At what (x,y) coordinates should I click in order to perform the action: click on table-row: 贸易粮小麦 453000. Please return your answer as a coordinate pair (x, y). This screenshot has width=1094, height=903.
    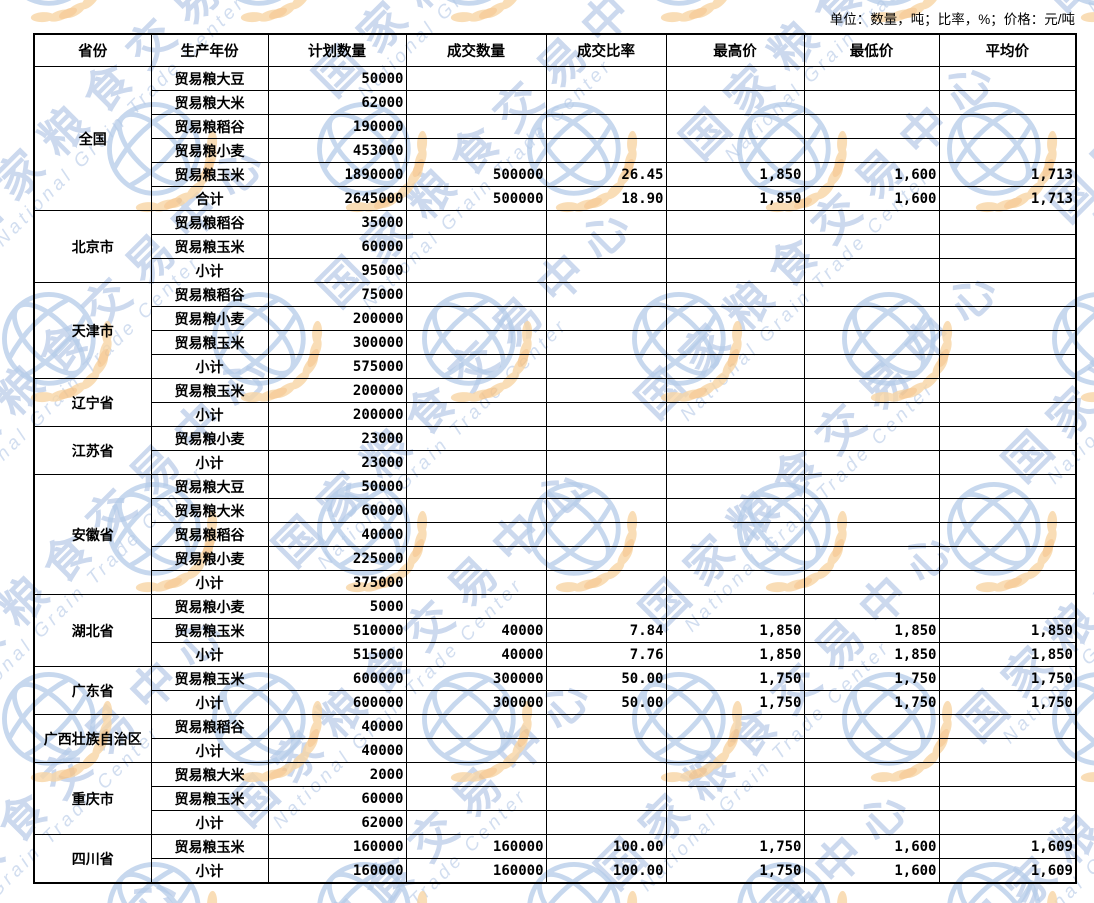
    Looking at the image, I should click on (555, 150).